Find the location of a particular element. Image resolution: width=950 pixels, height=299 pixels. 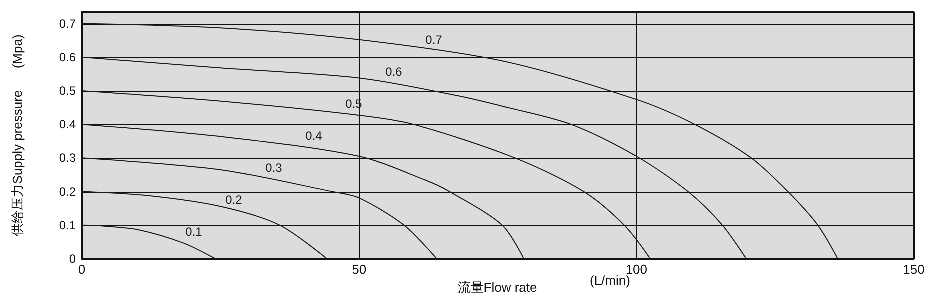

y-tick-label: 0.2 is located at coordinates (67, 191).